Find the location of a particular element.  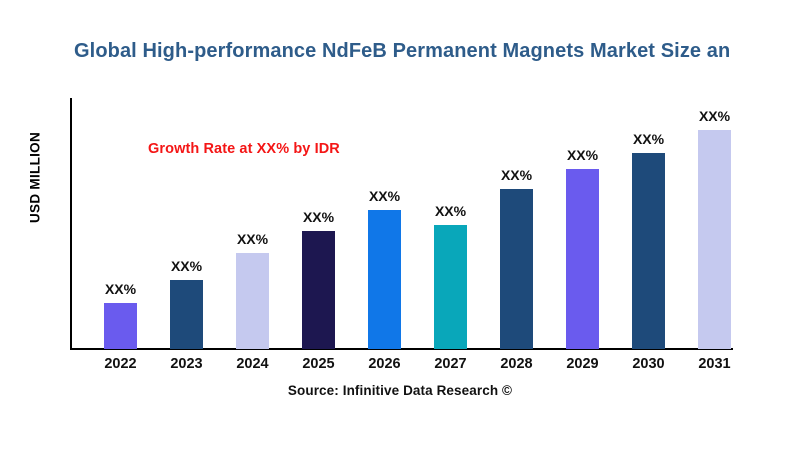

bar-value-label-2028: XX% is located at coordinates (516, 175).